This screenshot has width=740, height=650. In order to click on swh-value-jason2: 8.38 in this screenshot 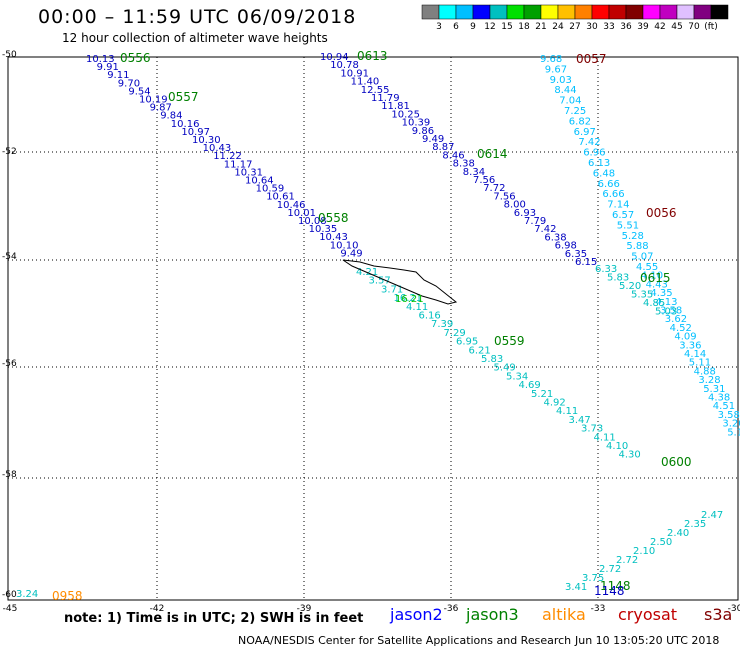, I will do `click(464, 164)`.